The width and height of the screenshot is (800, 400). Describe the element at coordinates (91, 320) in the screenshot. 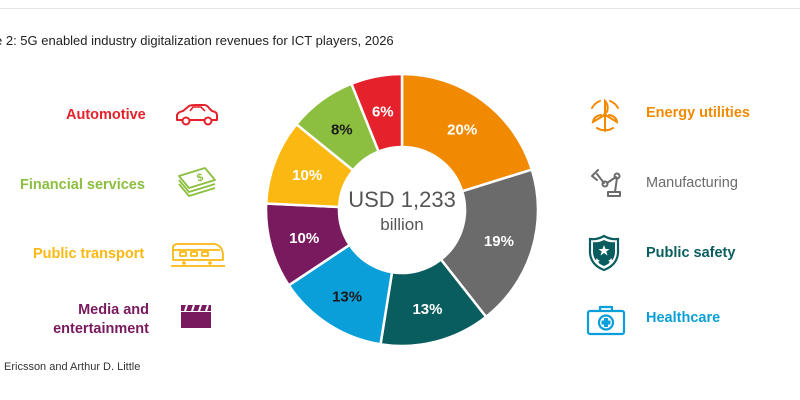

I see `label-media-entertainment: Media and entertainment` at that location.